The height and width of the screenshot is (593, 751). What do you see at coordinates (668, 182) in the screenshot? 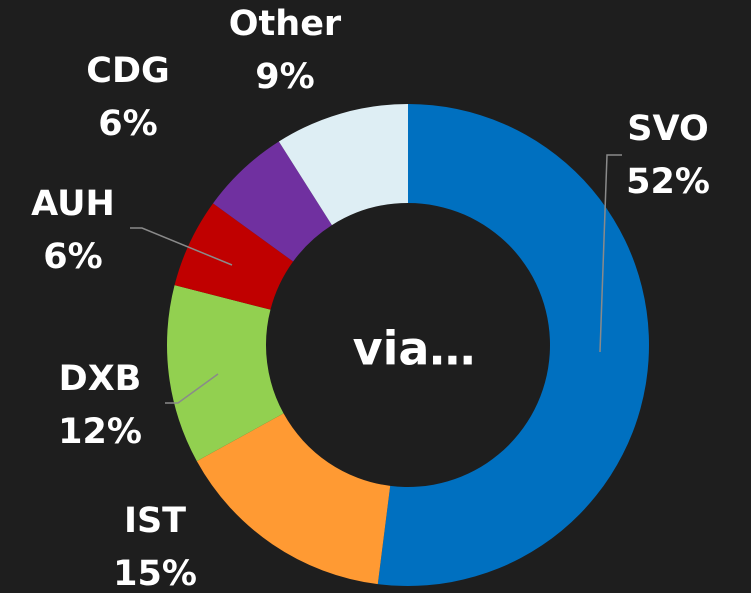
I see `value-label: 52%` at bounding box center [668, 182].